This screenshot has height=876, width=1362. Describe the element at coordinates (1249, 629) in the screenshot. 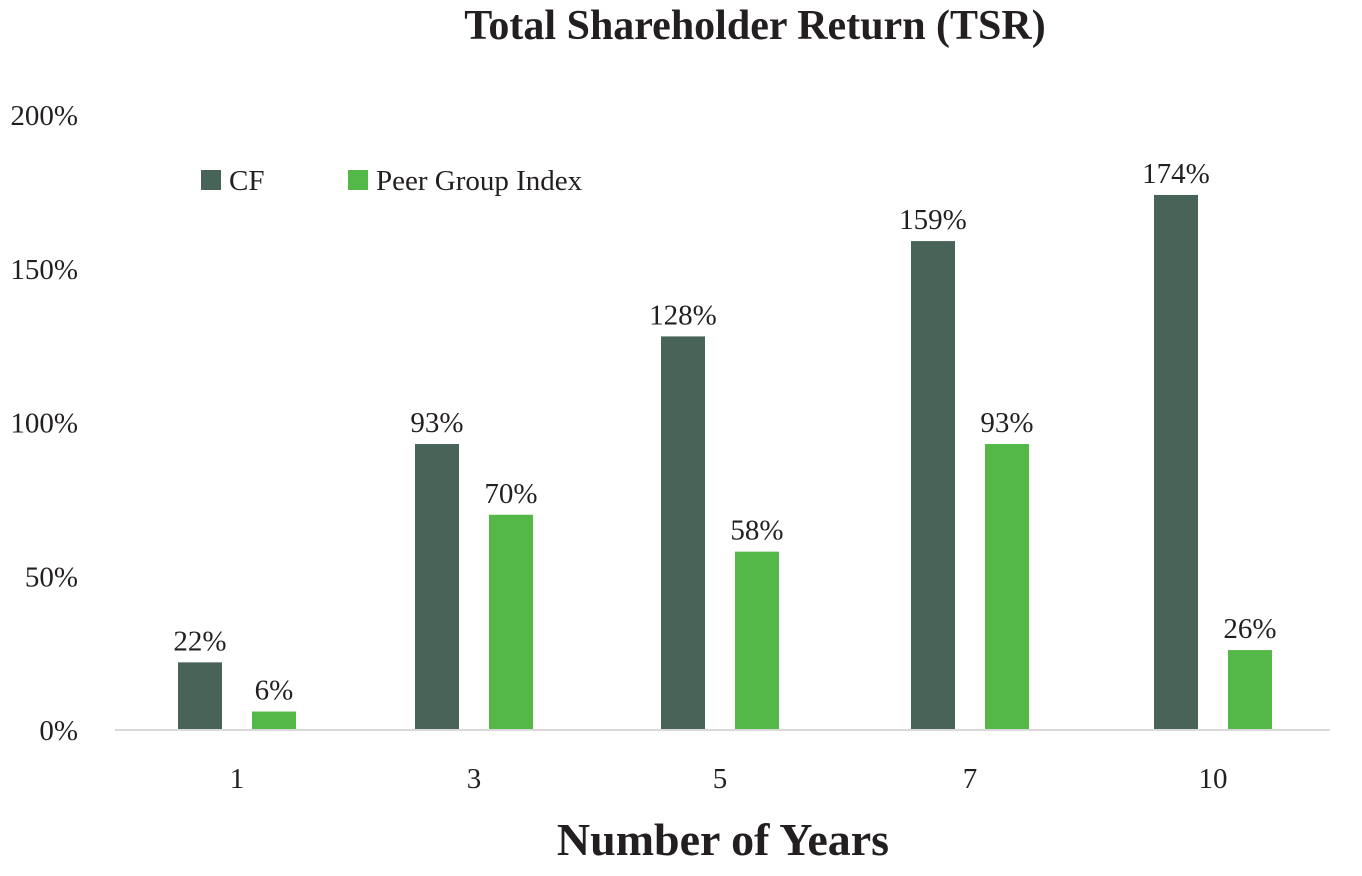

I see `data-label: 26%` at that location.